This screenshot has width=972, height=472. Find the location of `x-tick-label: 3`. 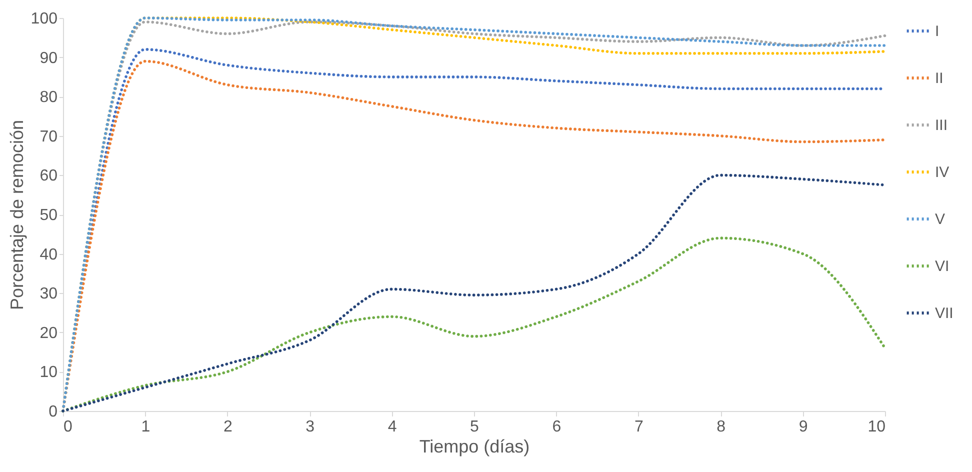

x-tick-label: 3 is located at coordinates (310, 427).